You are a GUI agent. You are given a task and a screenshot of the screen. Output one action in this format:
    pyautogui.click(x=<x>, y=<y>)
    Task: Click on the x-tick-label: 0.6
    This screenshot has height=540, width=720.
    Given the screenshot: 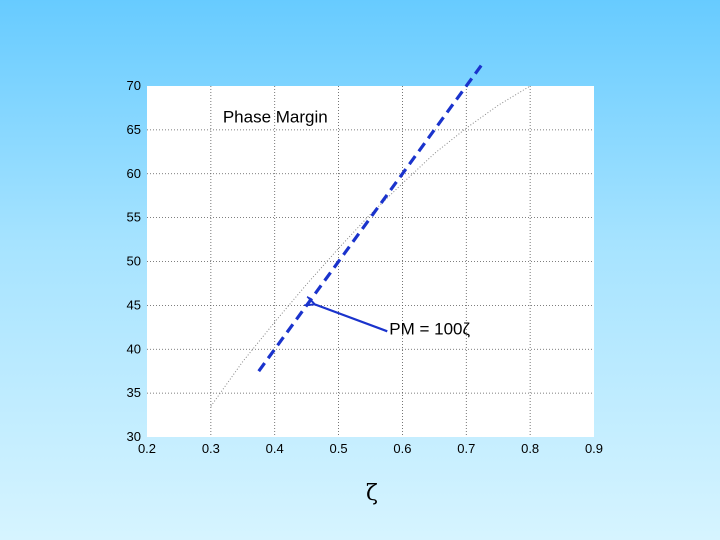 What is the action you would take?
    pyautogui.click(x=402, y=448)
    